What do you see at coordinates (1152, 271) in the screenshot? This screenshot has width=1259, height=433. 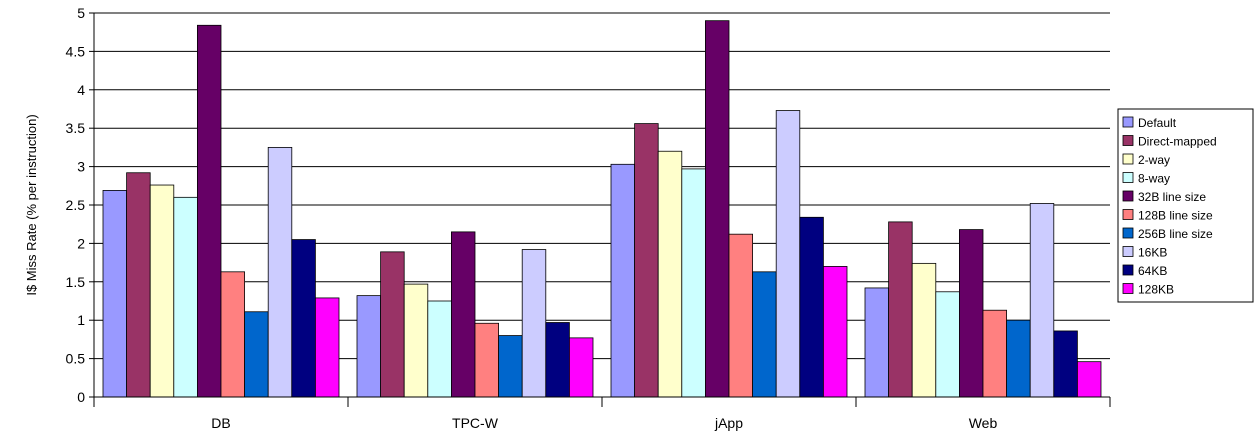 I see `legend-label: 64KB` at bounding box center [1152, 271].